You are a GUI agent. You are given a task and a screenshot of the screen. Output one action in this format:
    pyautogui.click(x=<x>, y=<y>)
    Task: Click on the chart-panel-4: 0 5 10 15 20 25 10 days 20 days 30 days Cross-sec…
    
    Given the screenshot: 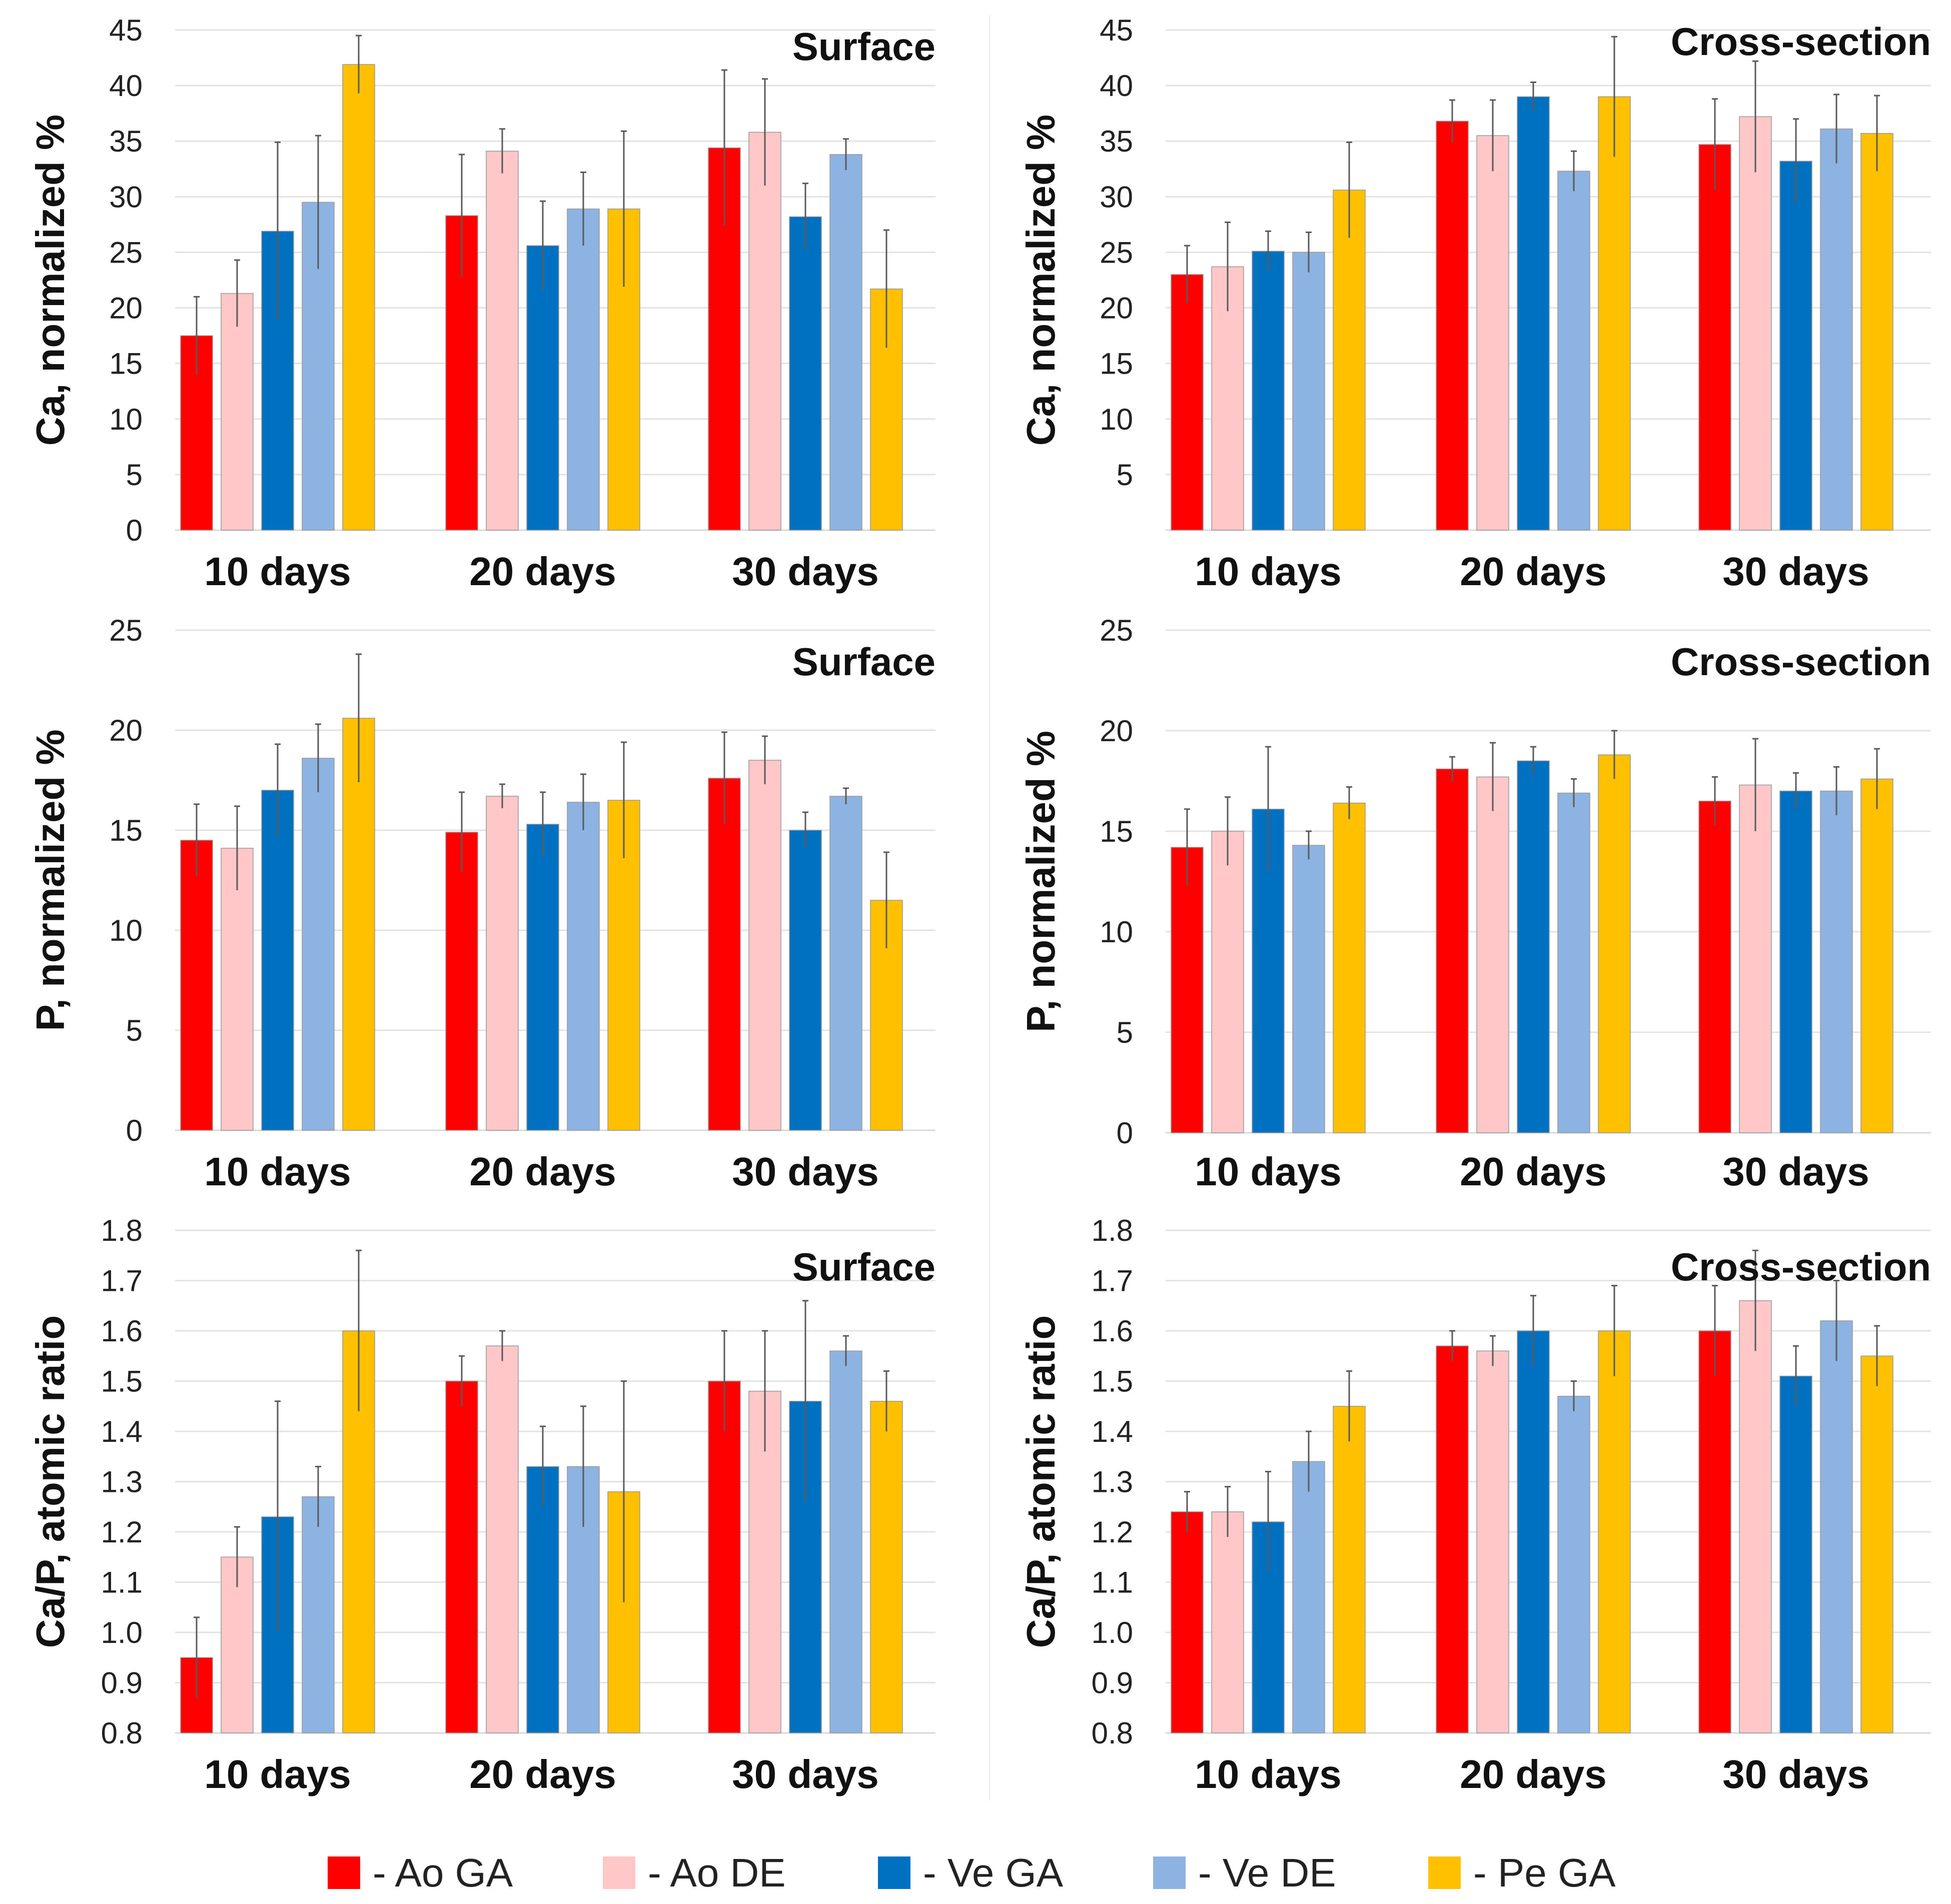 What is the action you would take?
    pyautogui.click(x=1475, y=904)
    